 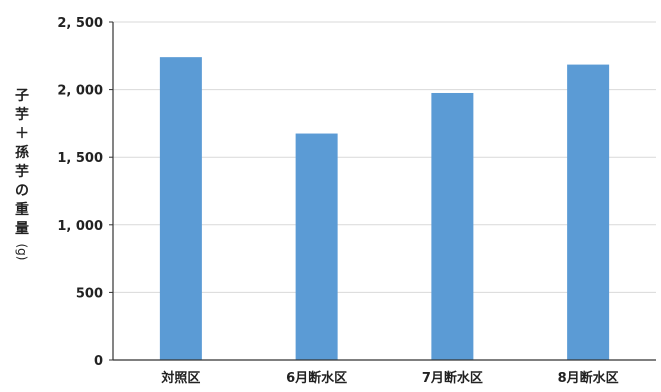 What do you see at coordinates (22, 252) in the screenshot?
I see `y-axis-unit: (g)` at bounding box center [22, 252].